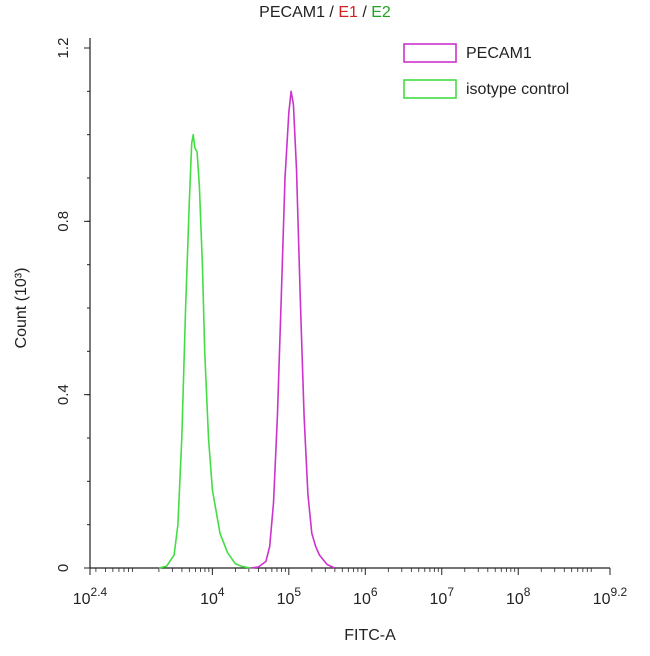 The width and height of the screenshot is (650, 656). What do you see at coordinates (499, 53) in the screenshot?
I see `legend-label: PECAM1` at bounding box center [499, 53].